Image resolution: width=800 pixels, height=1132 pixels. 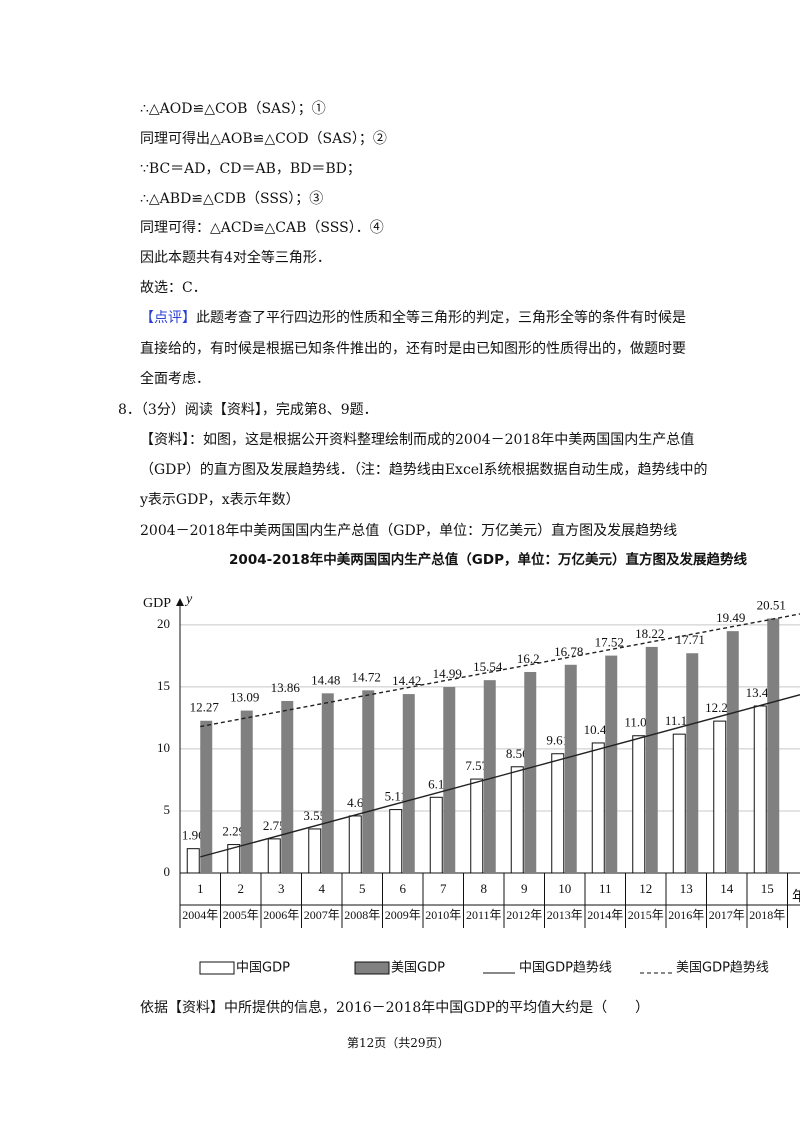 What do you see at coordinates (362, 888) in the screenshot?
I see `x-tick-label: 5` at bounding box center [362, 888].